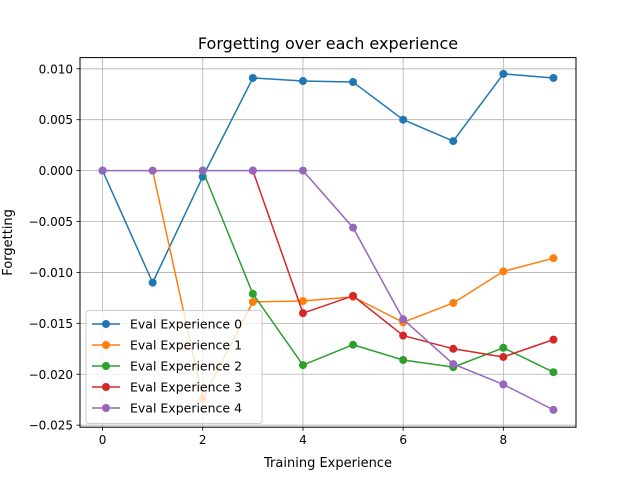 This screenshot has height=484, width=640. I want to click on y-axis-label: Forgetting, so click(8, 242).